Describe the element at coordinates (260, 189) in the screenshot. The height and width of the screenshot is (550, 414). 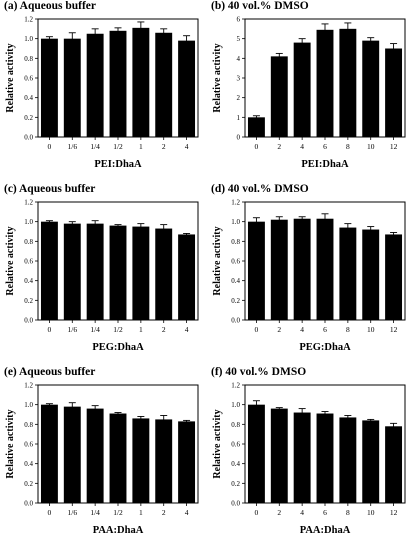
I see `panel-title: (d) 40 vol.% DMSO` at that location.